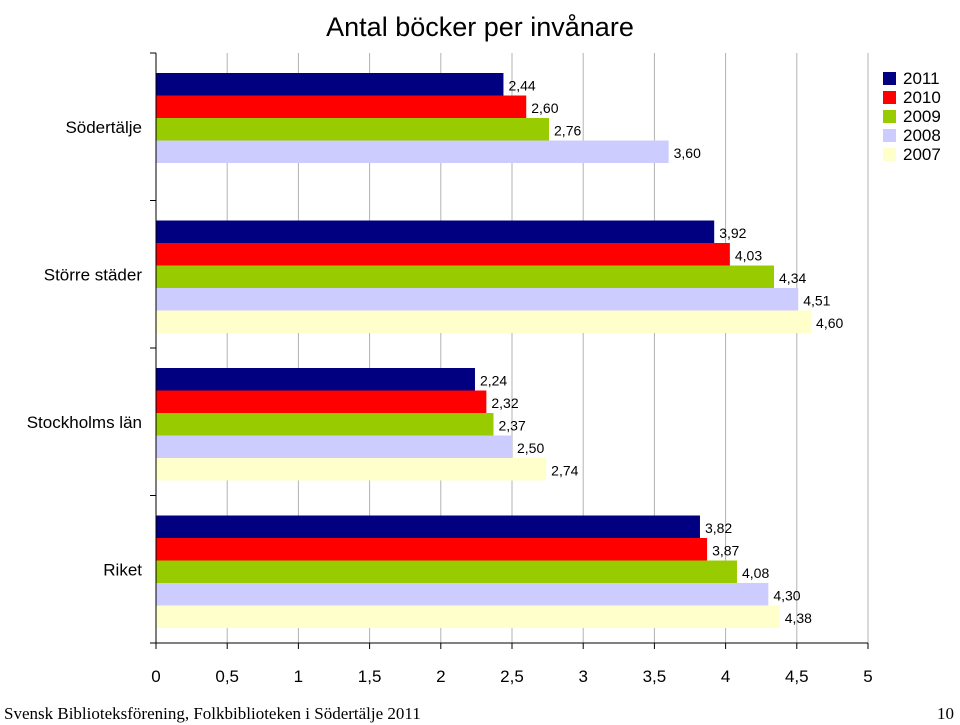  Describe the element at coordinates (792, 278) in the screenshot. I see `data-label: 4,34` at that location.